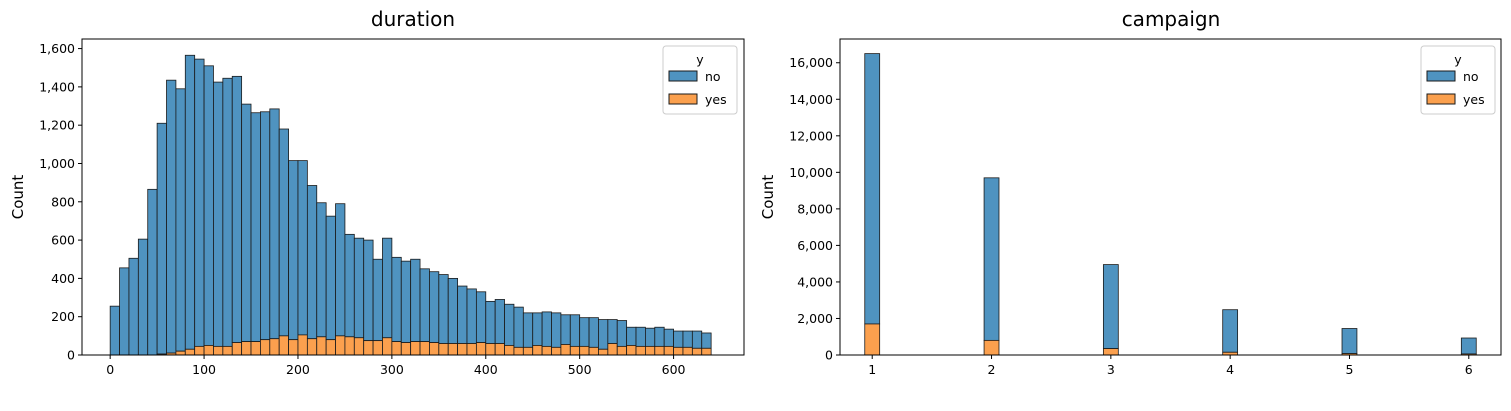 The width and height of the screenshot is (1511, 411). What do you see at coordinates (1170, 366) in the screenshot?
I see `campaign-x-ticks: 1 2 3 4 5 6` at bounding box center [1170, 366].